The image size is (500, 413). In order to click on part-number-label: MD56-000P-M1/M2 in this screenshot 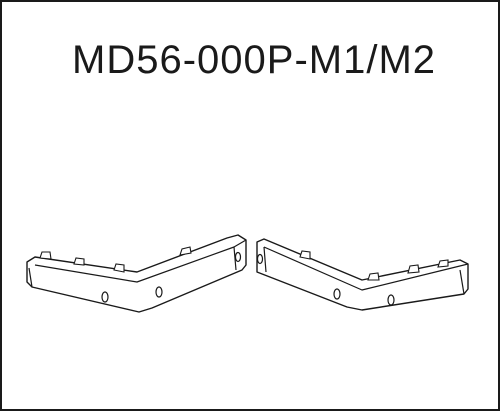, I will do `click(254, 60)`.